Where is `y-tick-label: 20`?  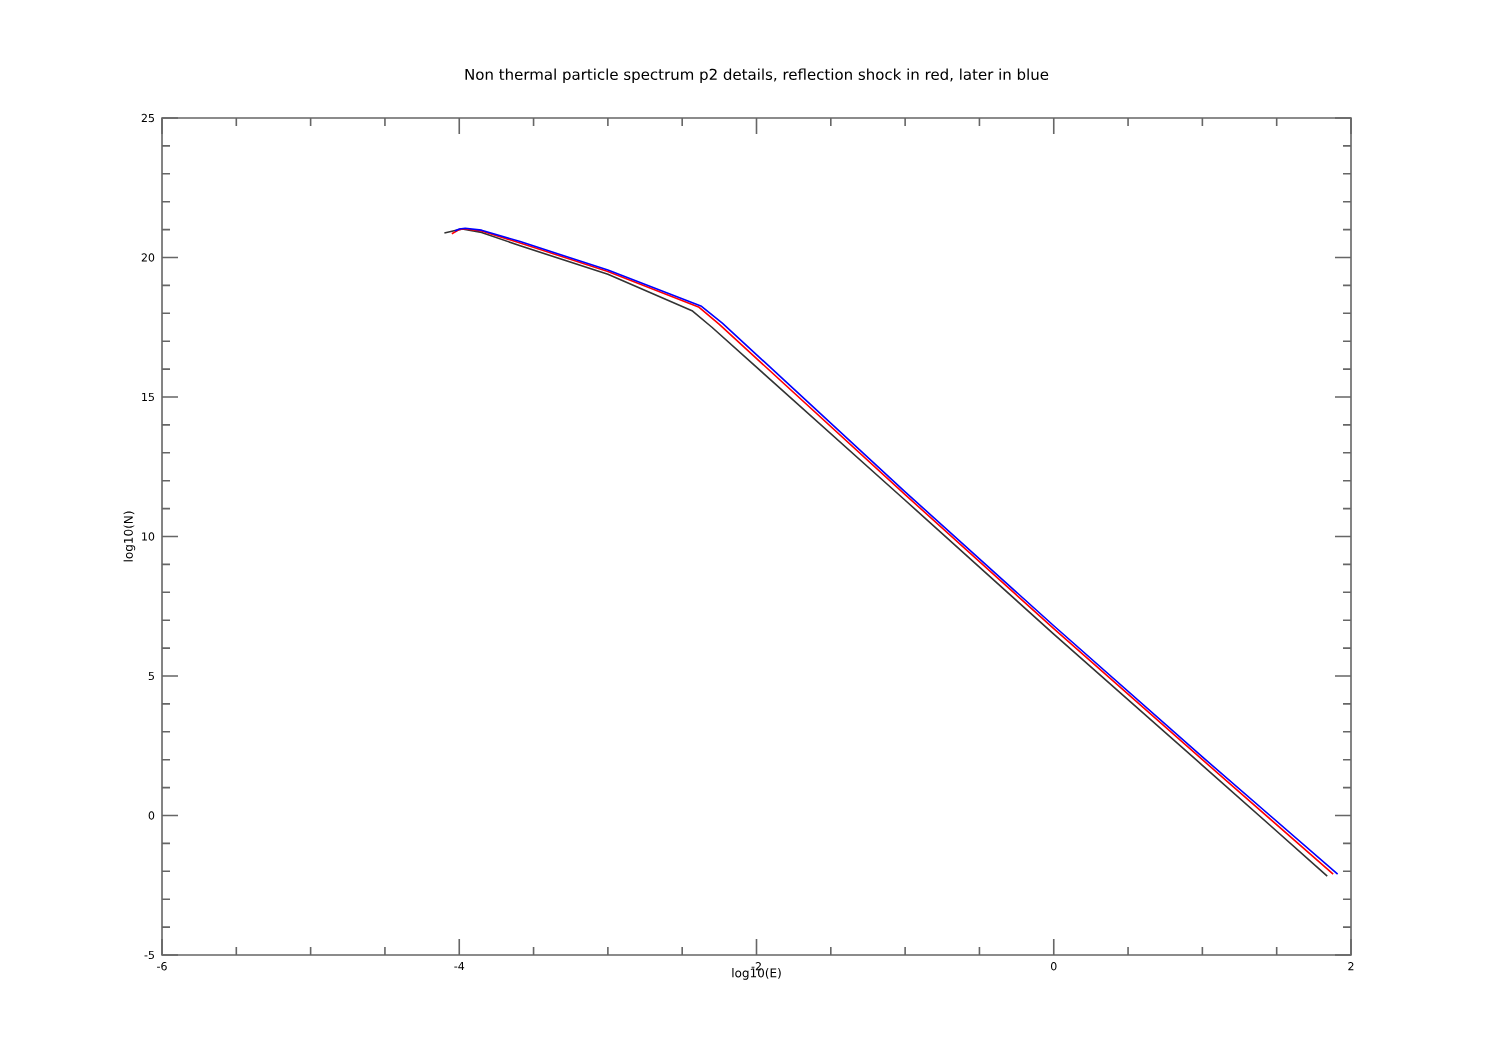 y-tick-label: 20 is located at coordinates (148, 257).